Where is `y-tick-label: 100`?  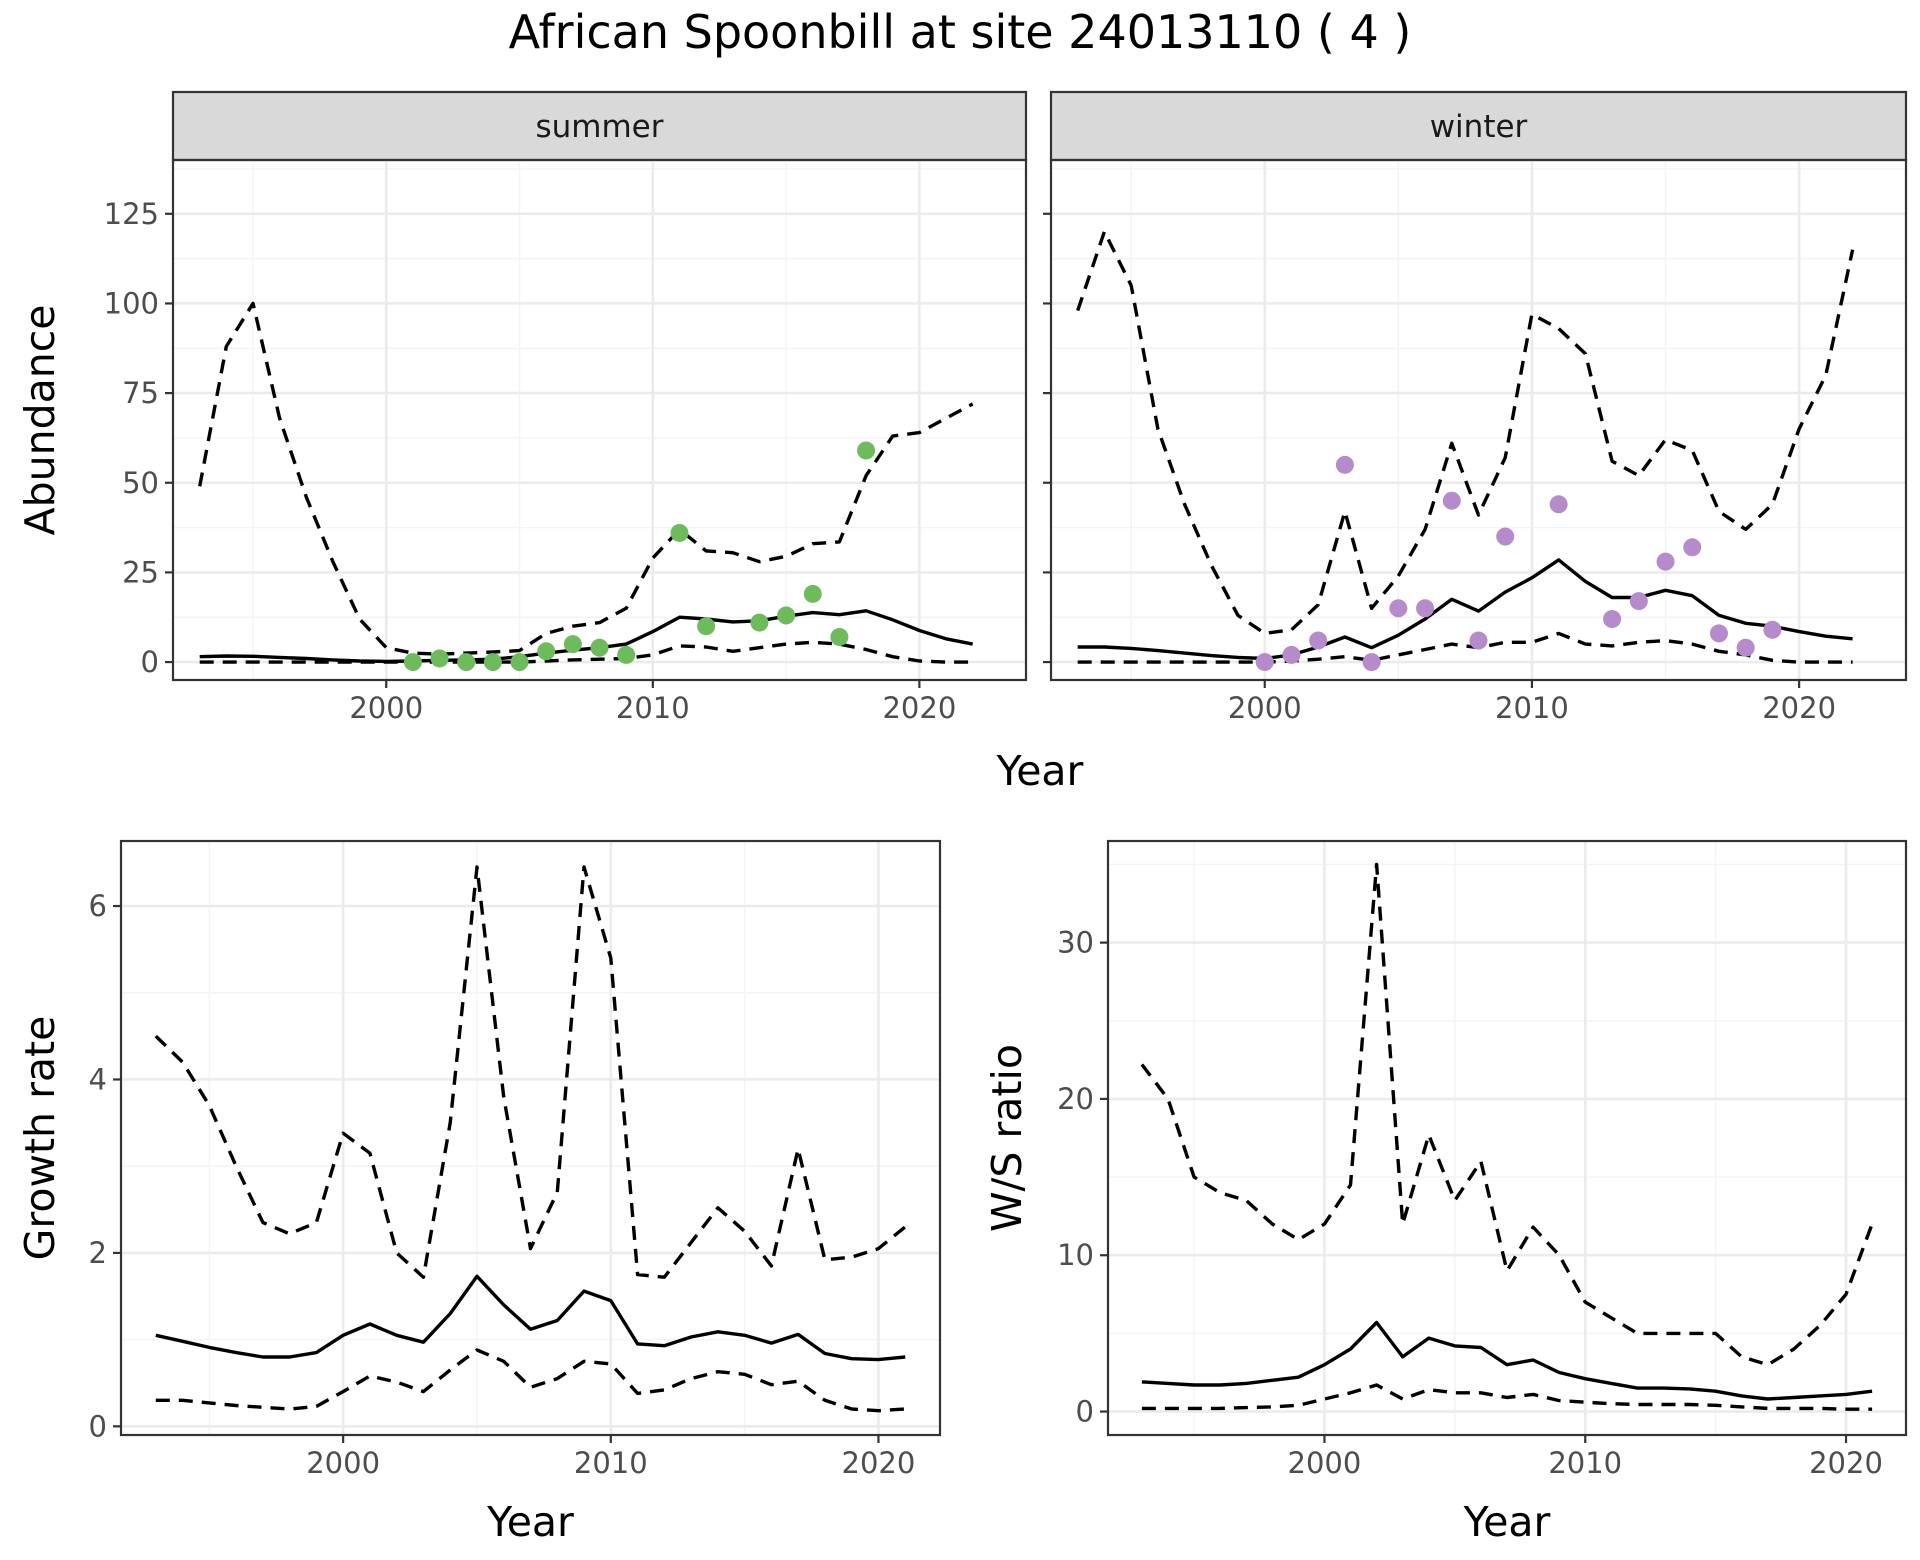 y-tick-label: 100 is located at coordinates (131, 303).